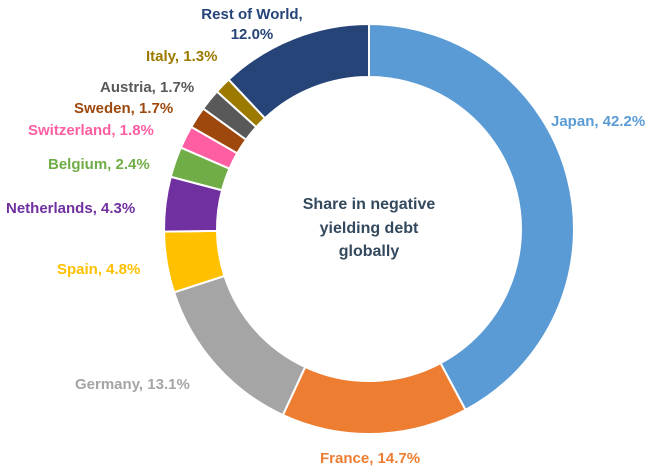 This screenshot has height=471, width=668. I want to click on label-germany: Germany, 13.1%, so click(132, 384).